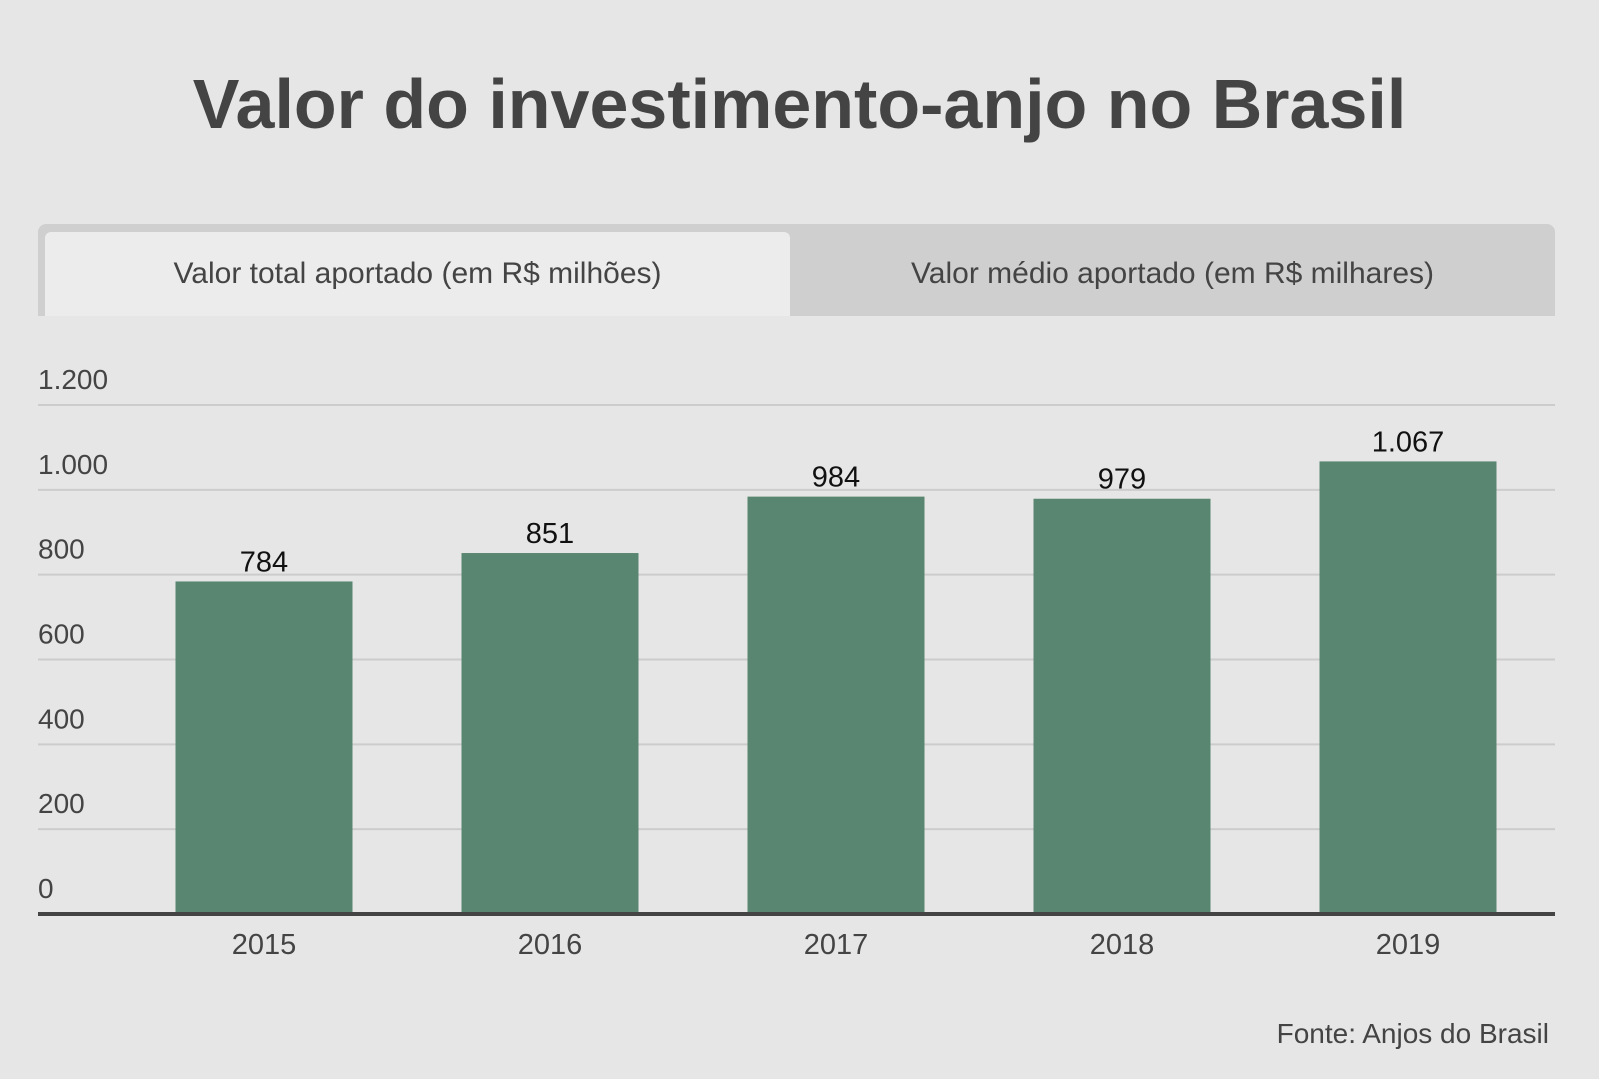  I want to click on y-tick-label: 200, so click(61, 803).